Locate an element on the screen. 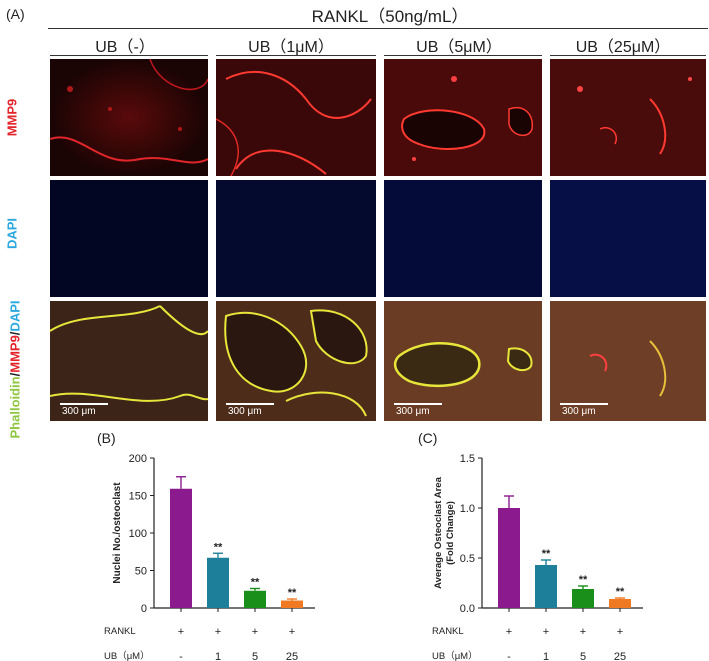  row-label-merge-mmp9: MMP9 is located at coordinates (15, 354).